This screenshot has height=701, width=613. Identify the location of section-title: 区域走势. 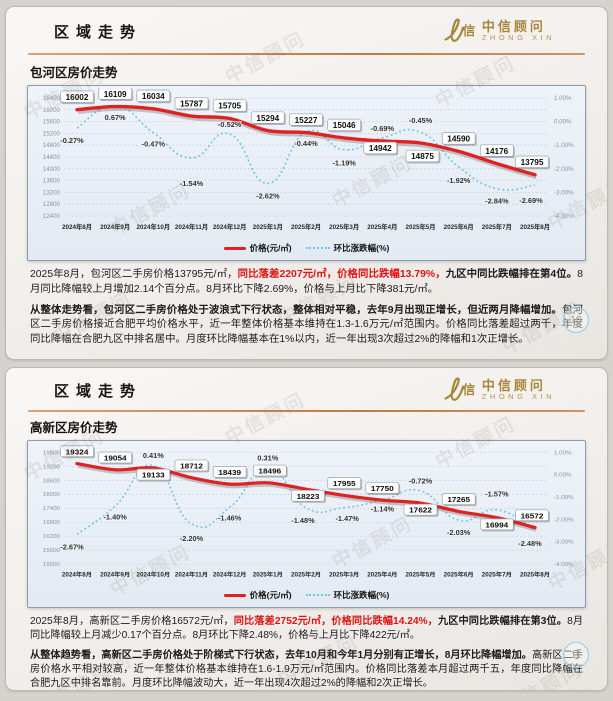
(98, 391).